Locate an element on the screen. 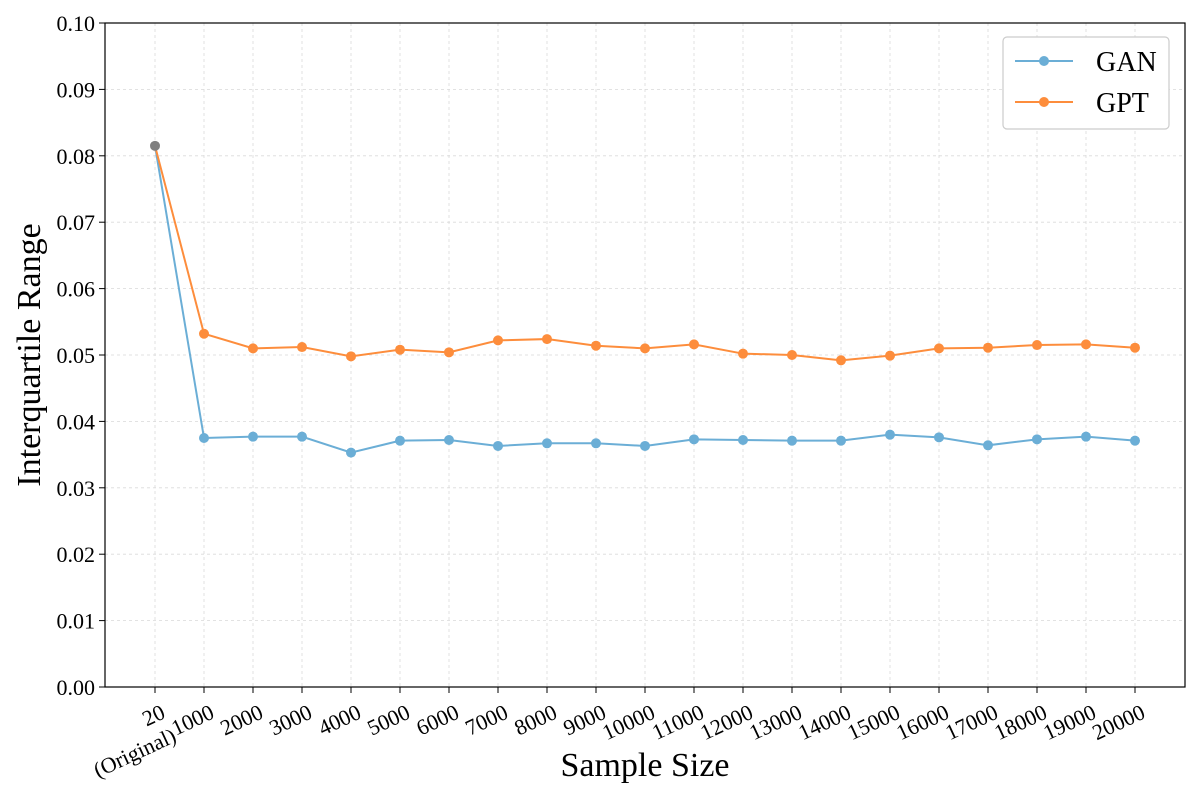 The width and height of the screenshot is (1200, 800). y-tick-label: 0.02 is located at coordinates (76, 554).